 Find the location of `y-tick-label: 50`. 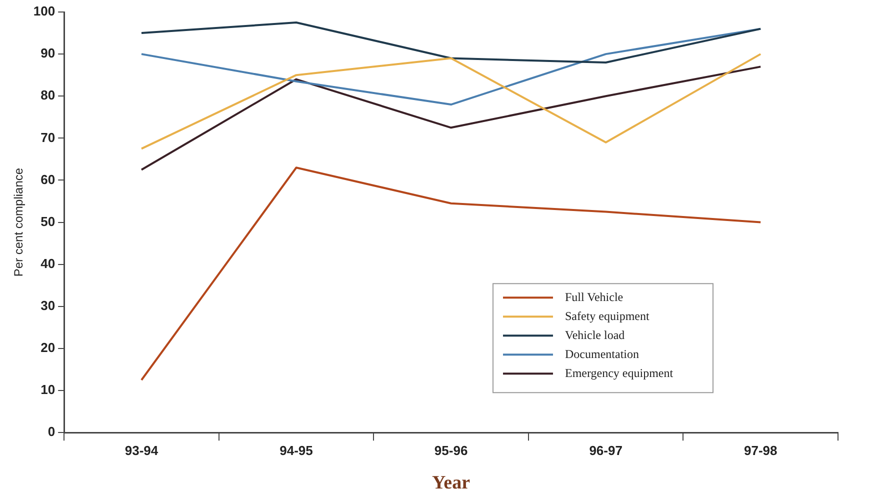

y-tick-label: 50 is located at coordinates (48, 221).